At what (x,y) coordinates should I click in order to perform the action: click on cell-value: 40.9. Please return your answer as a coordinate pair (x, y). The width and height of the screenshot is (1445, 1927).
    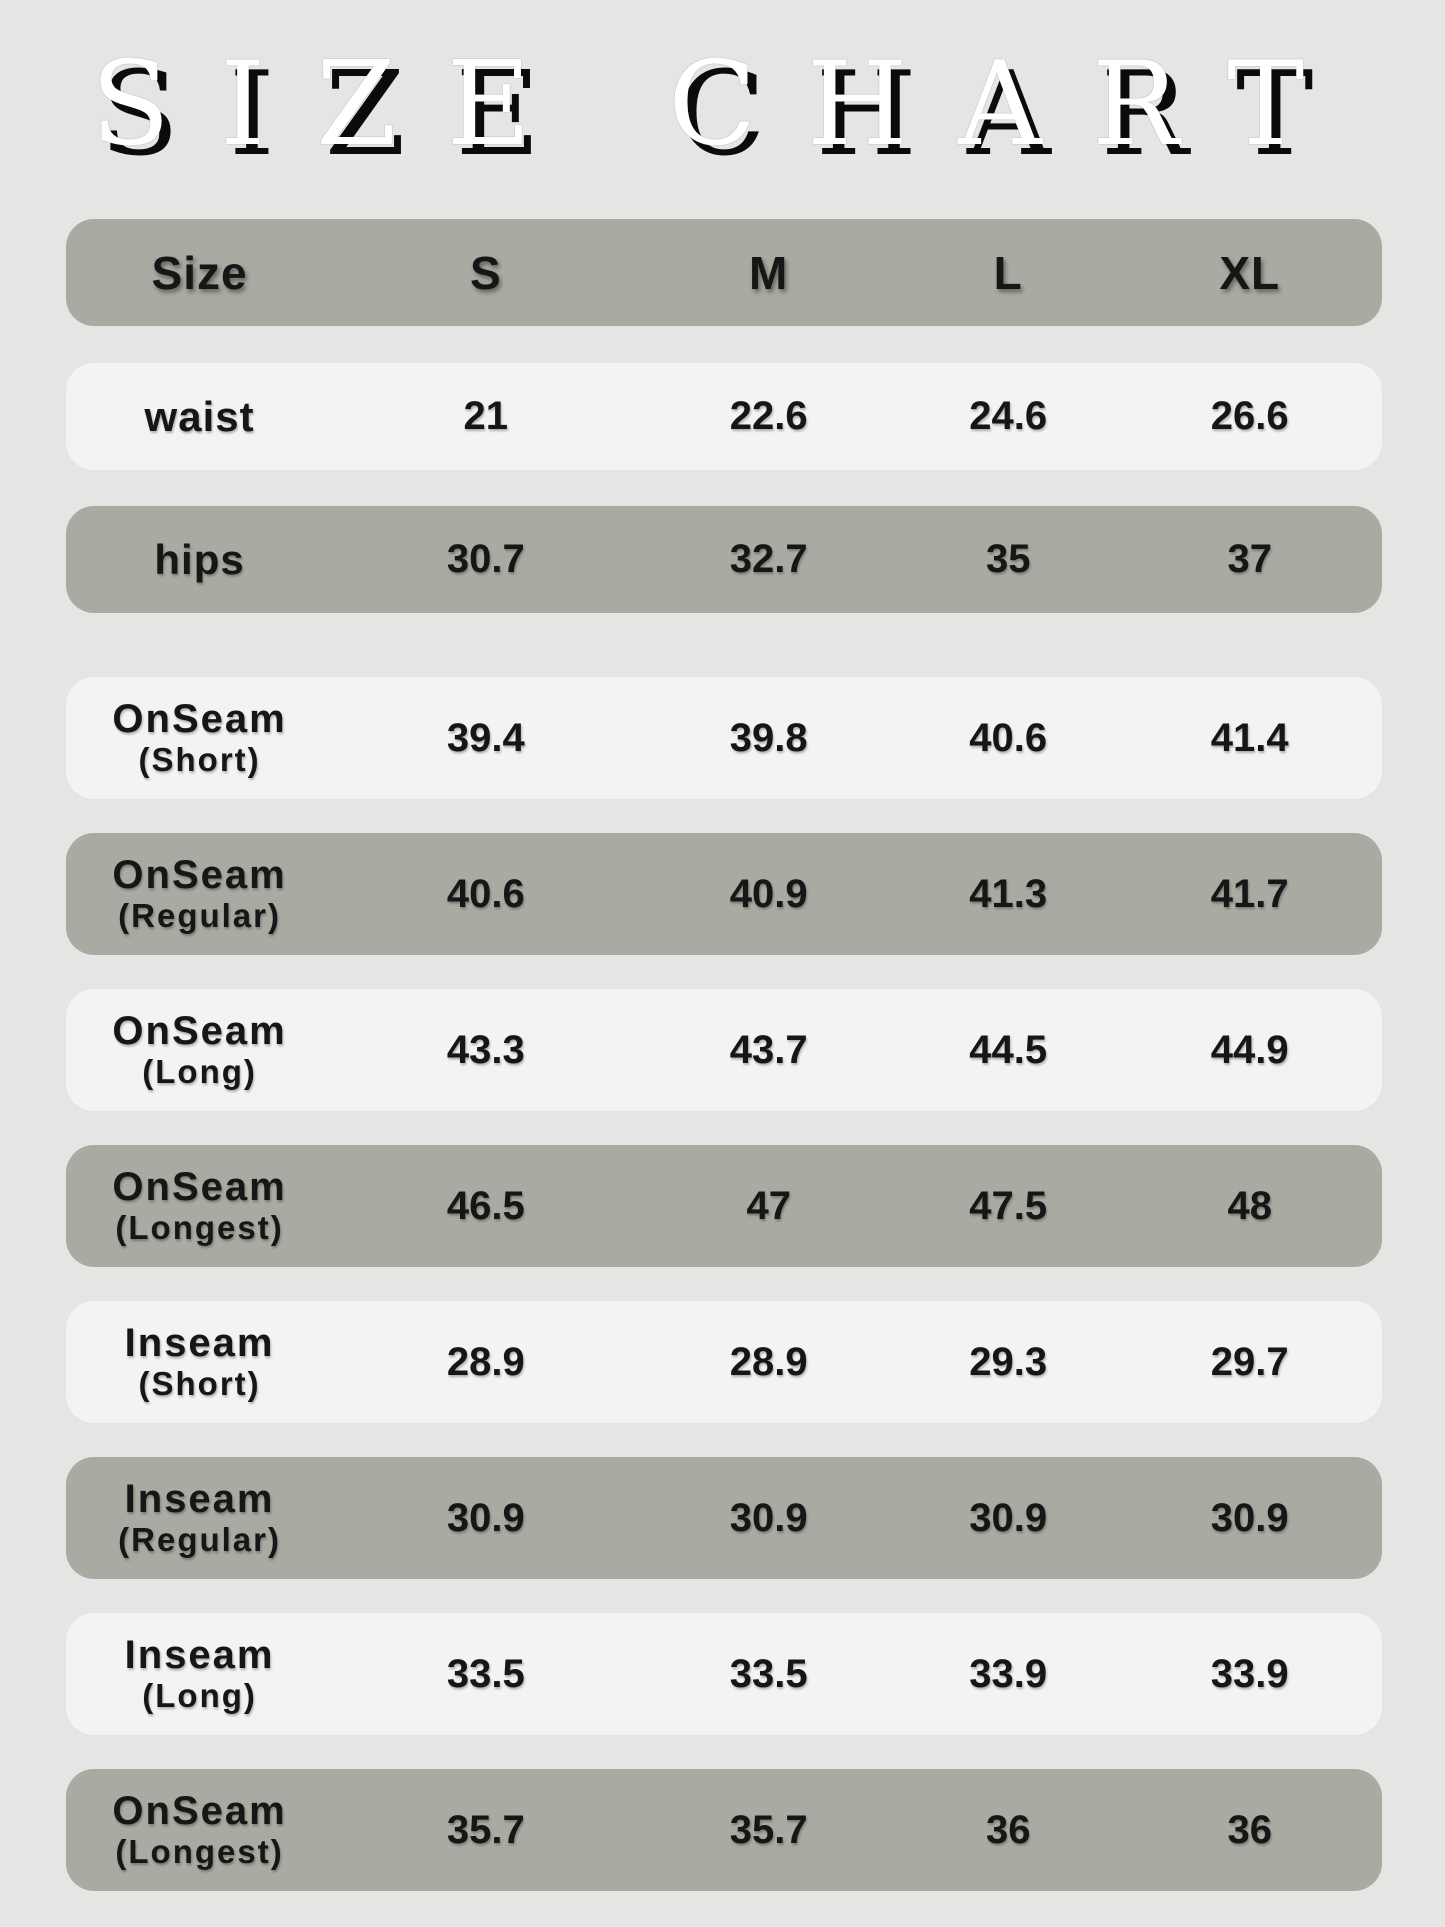
    Looking at the image, I should click on (768, 893).